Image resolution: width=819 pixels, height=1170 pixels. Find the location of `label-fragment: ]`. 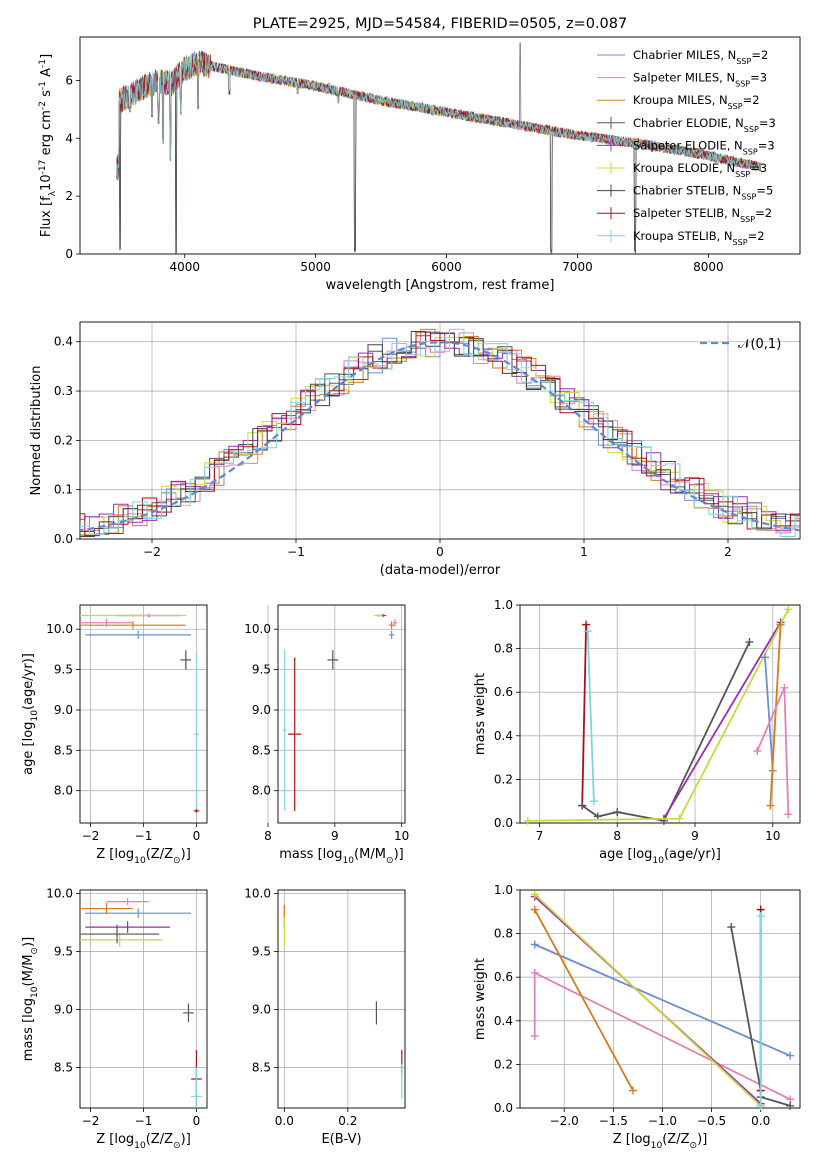

label-fragment: ] is located at coordinates (46, 56).